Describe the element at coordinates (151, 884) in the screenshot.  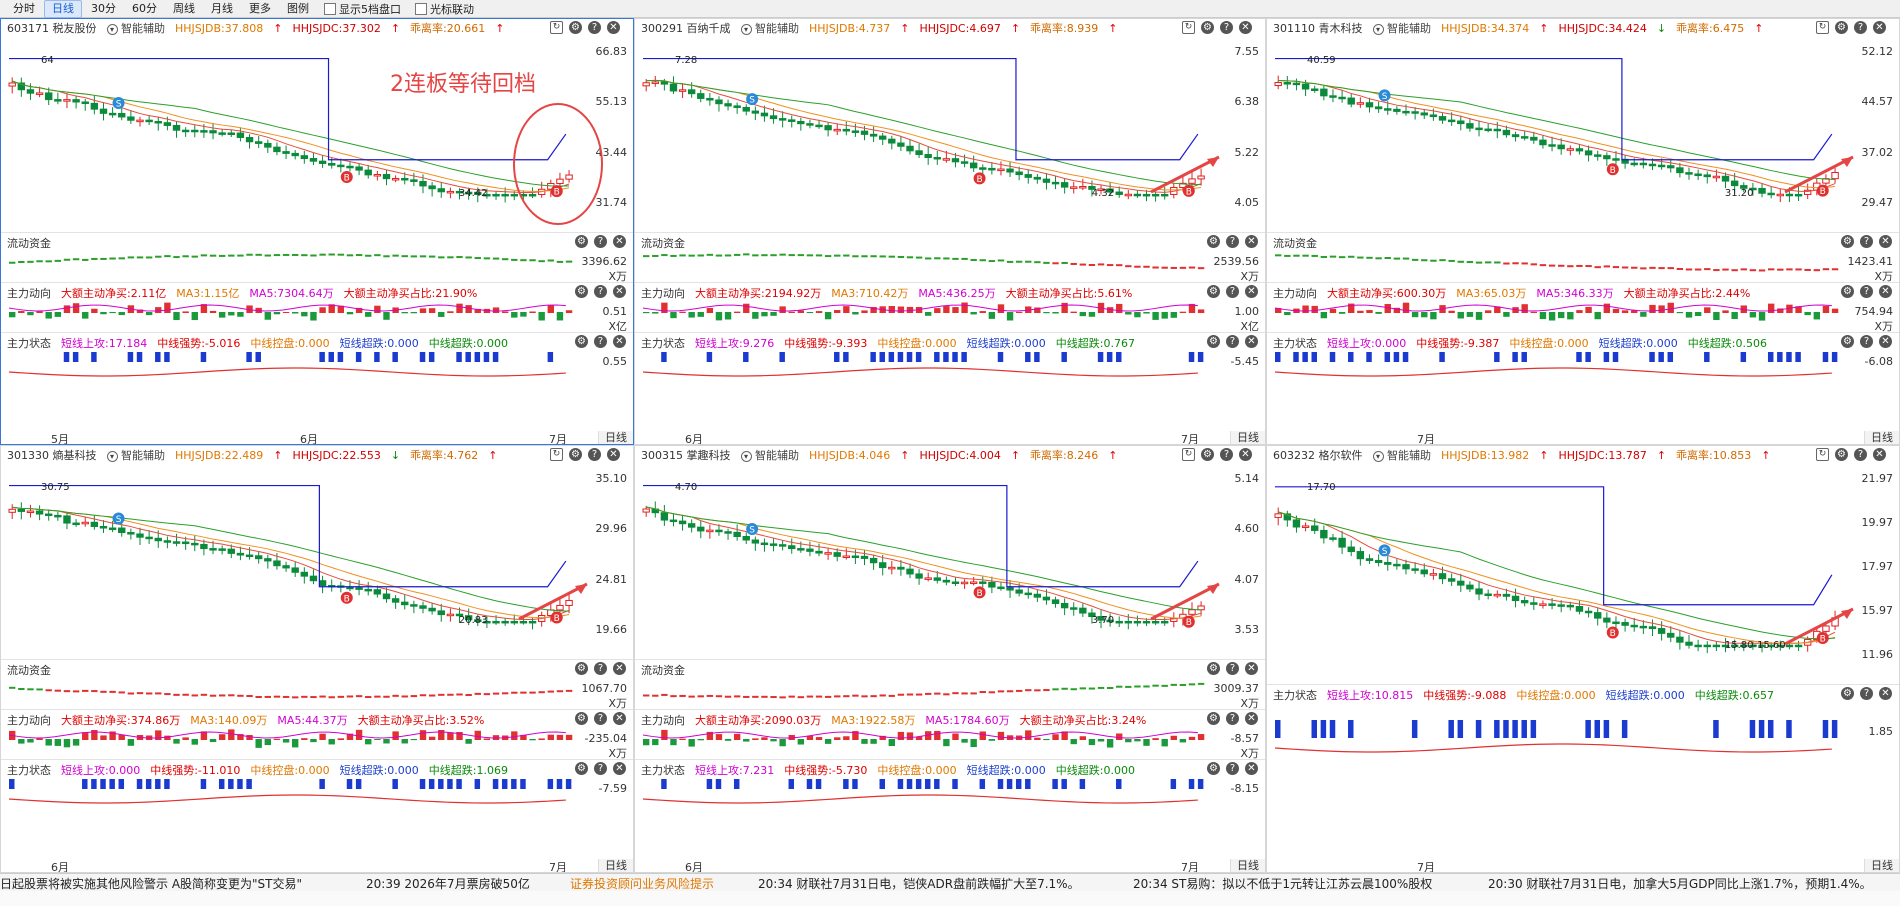
I see `ticker-item: 日起股票将被实施其他风险警示 A股简称变更为"ST交易"` at that location.